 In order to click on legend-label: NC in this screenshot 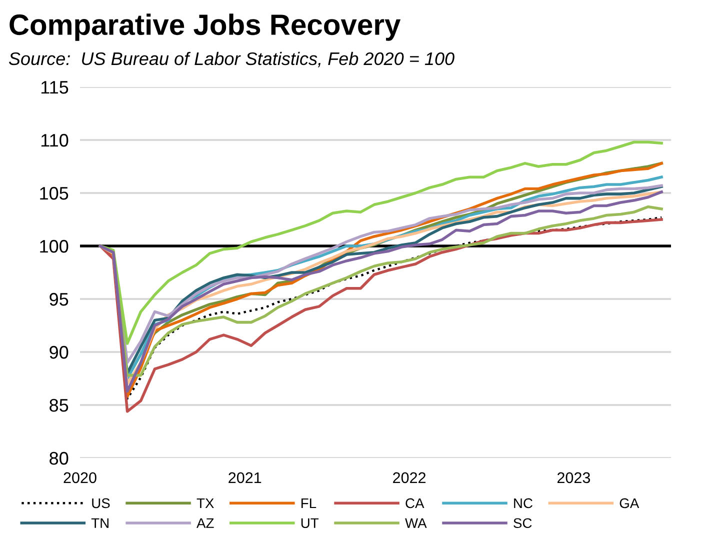, I will do `click(523, 503)`.